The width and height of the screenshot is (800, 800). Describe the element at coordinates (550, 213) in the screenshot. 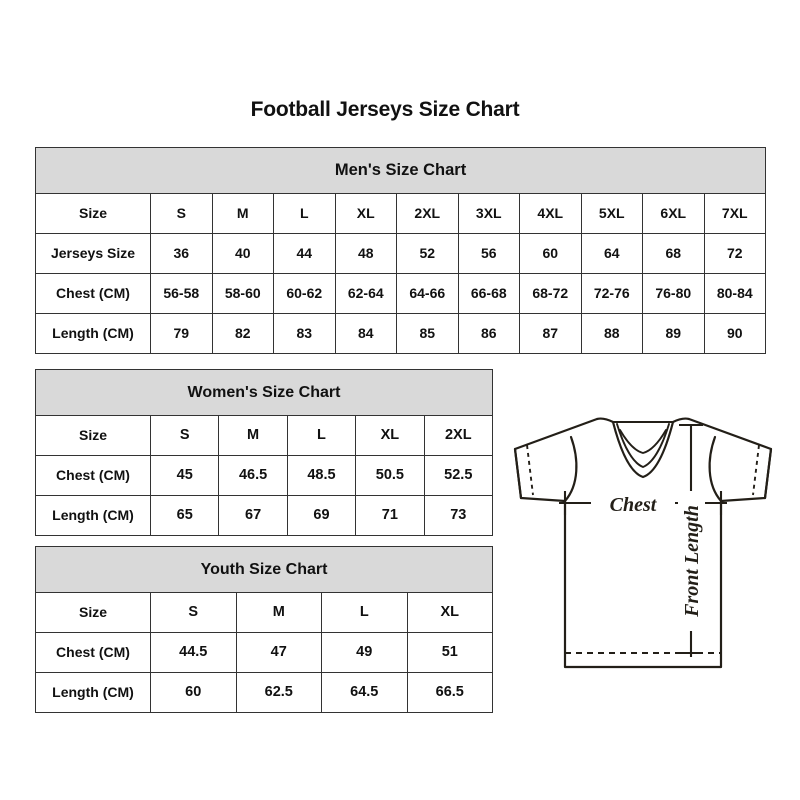

I see `mens-size-4xl: 4XL` at that location.